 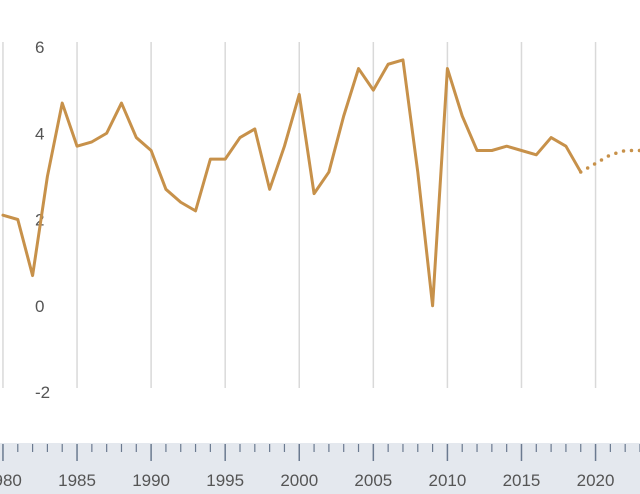 What do you see at coordinates (77, 480) in the screenshot?
I see `x-tick-label-1985: 1985` at bounding box center [77, 480].